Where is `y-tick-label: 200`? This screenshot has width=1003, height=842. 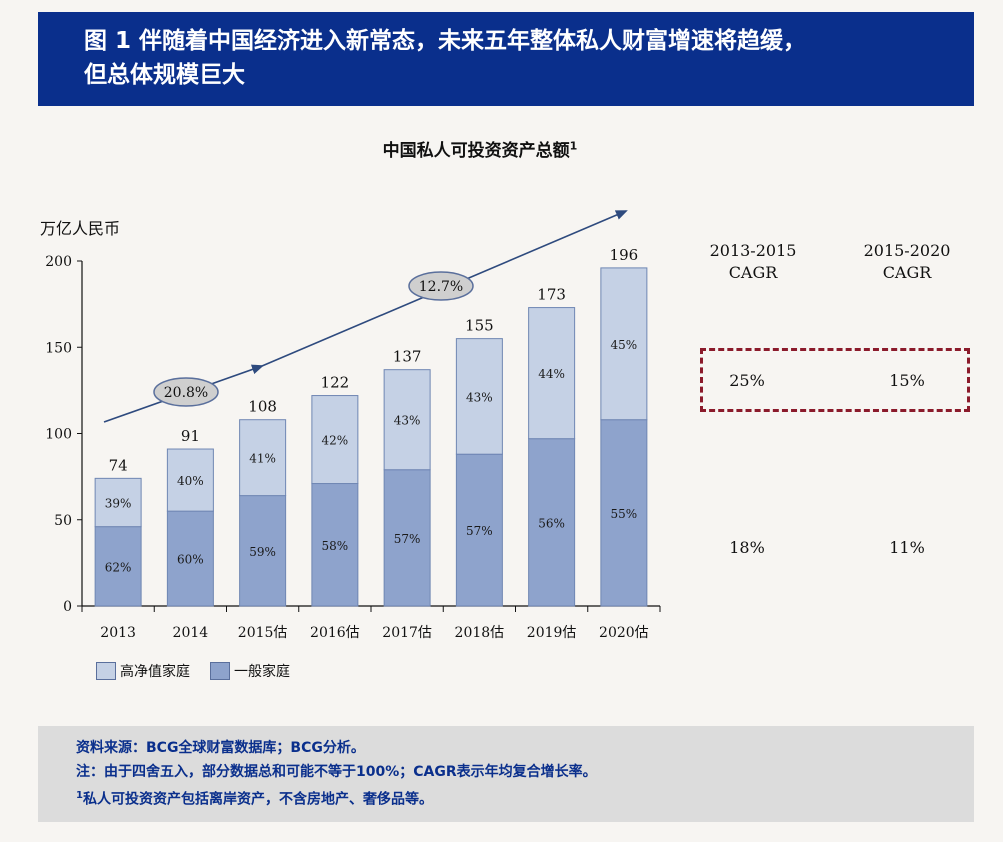
y-tick-label: 200 is located at coordinates (58, 262).